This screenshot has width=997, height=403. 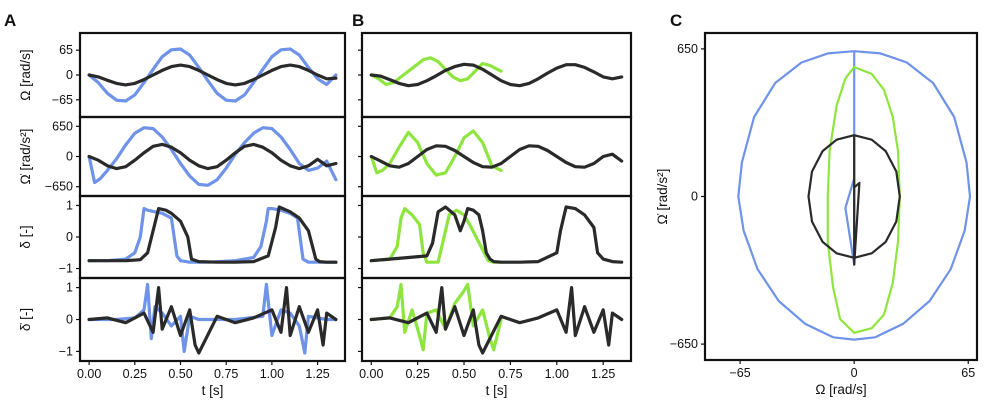 I want to click on y-axis-label: δ [-], so click(x=25, y=236).